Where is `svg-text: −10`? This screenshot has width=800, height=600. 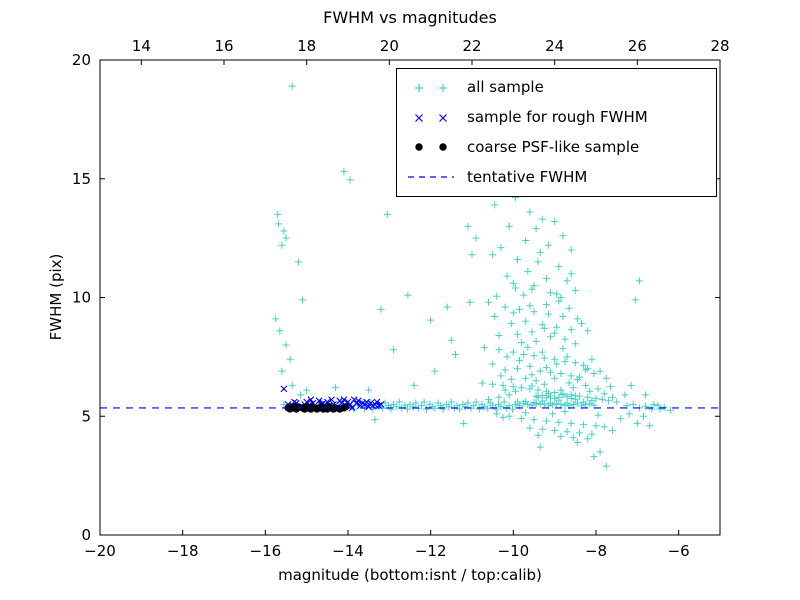 svg-text: −10 is located at coordinates (514, 551).